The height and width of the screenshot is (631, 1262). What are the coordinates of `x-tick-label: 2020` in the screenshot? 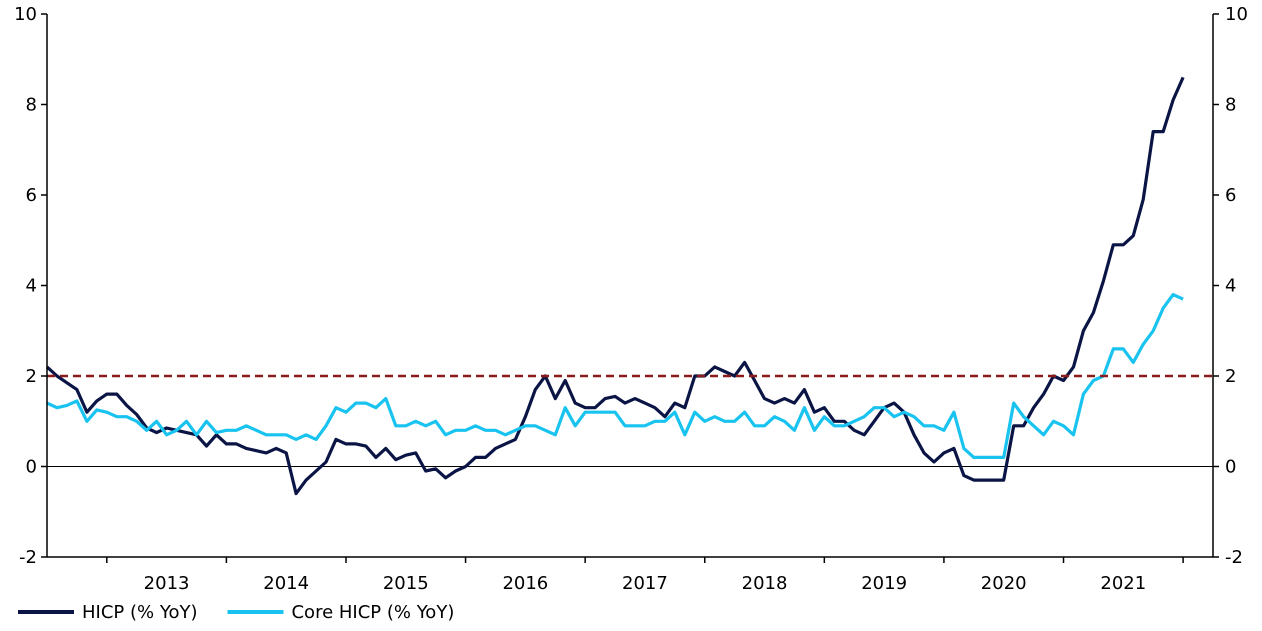 It's located at (1004, 583).